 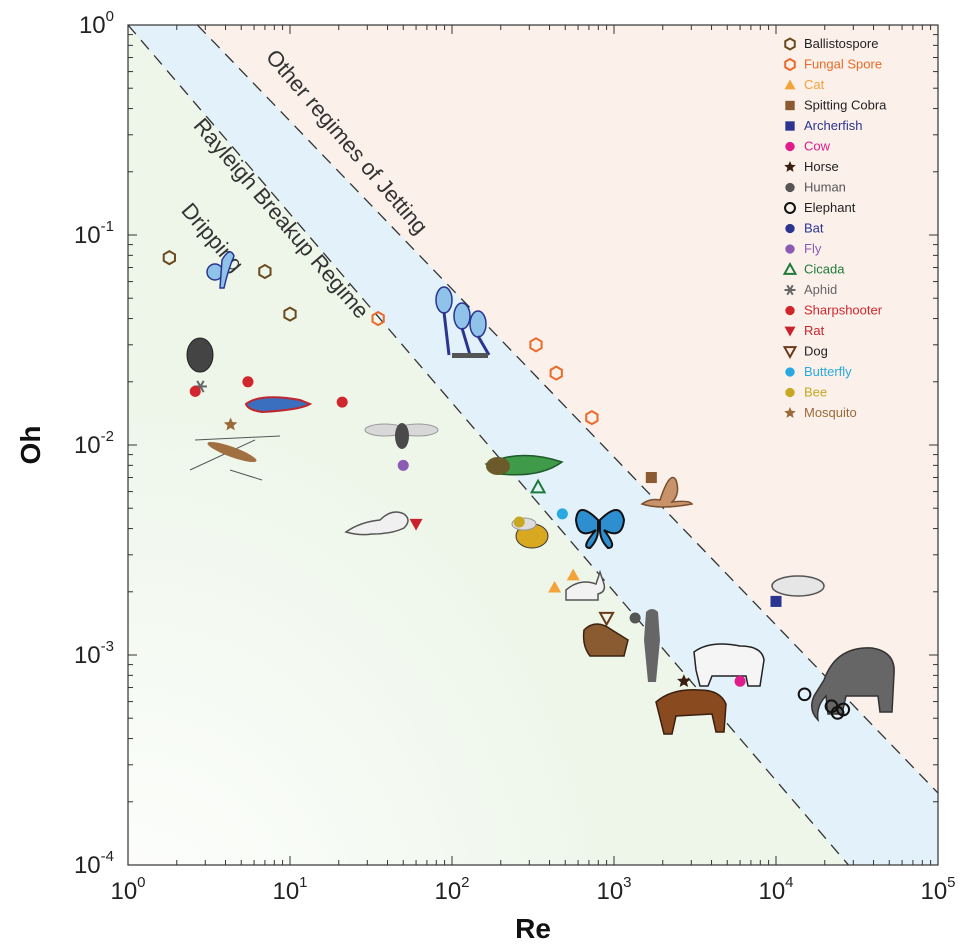 What do you see at coordinates (691, 712) in the screenshot?
I see `horse-illustration` at bounding box center [691, 712].